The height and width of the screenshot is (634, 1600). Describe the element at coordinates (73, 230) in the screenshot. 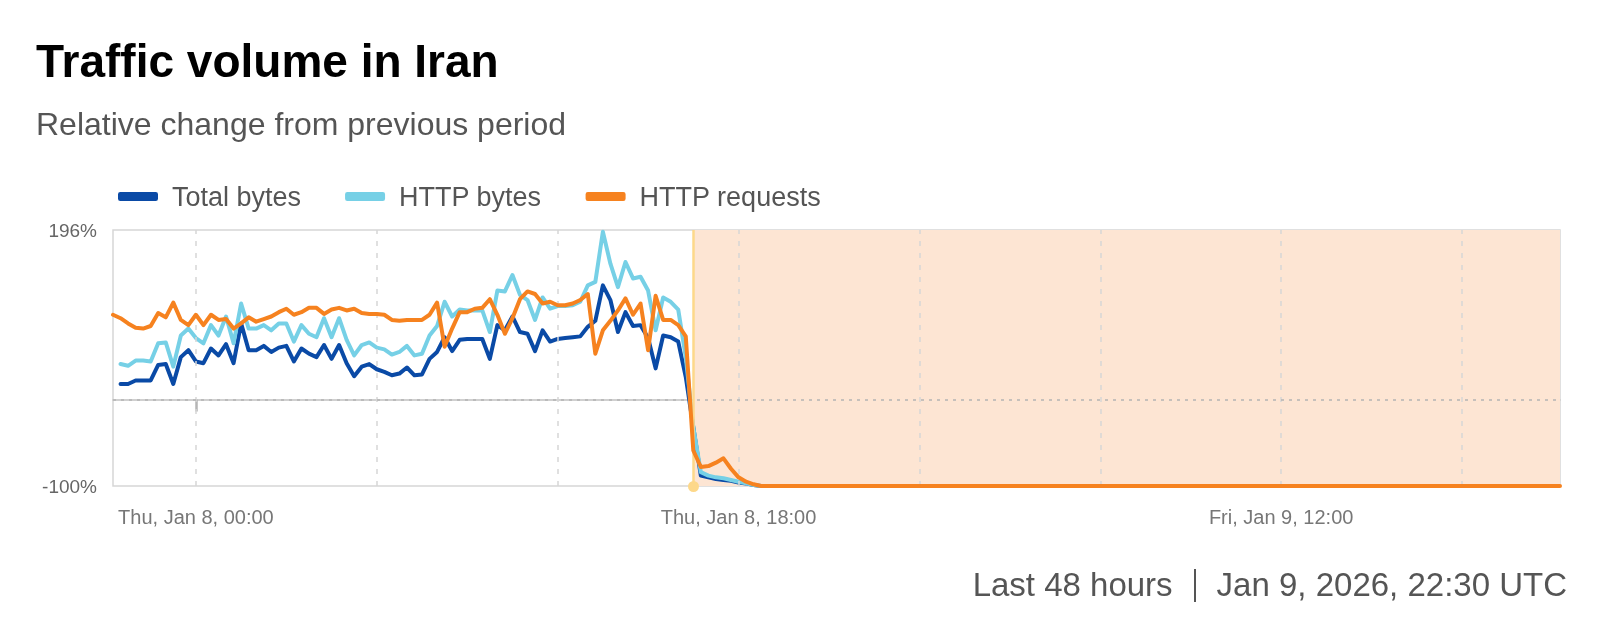

I see `y-tick-label: 196%` at that location.